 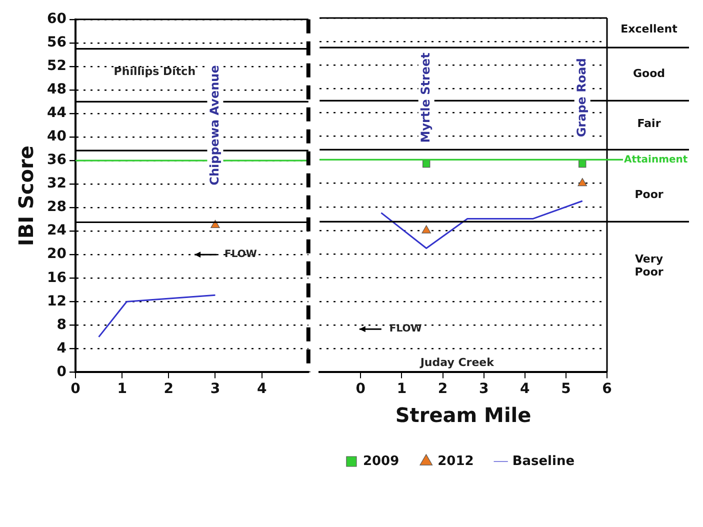 I want to click on y-tick-label: 40, so click(x=57, y=136).